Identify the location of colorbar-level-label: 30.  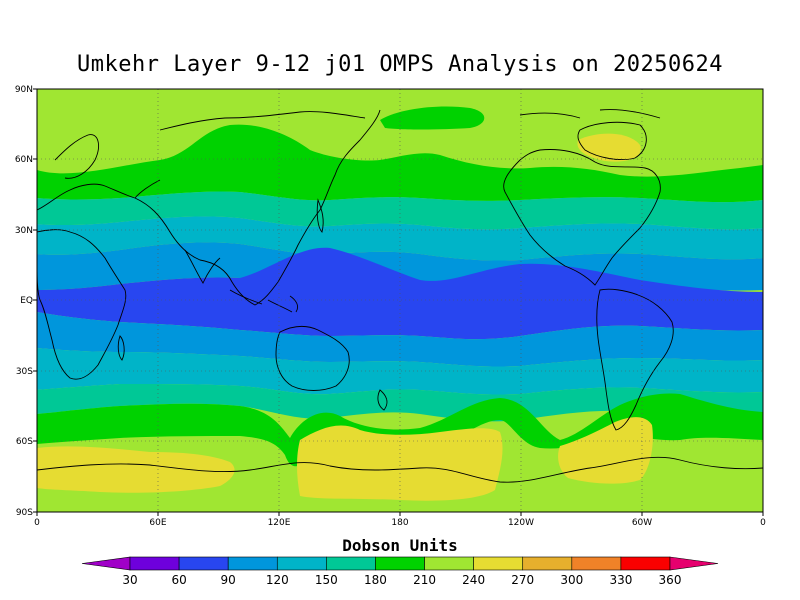
(129, 580).